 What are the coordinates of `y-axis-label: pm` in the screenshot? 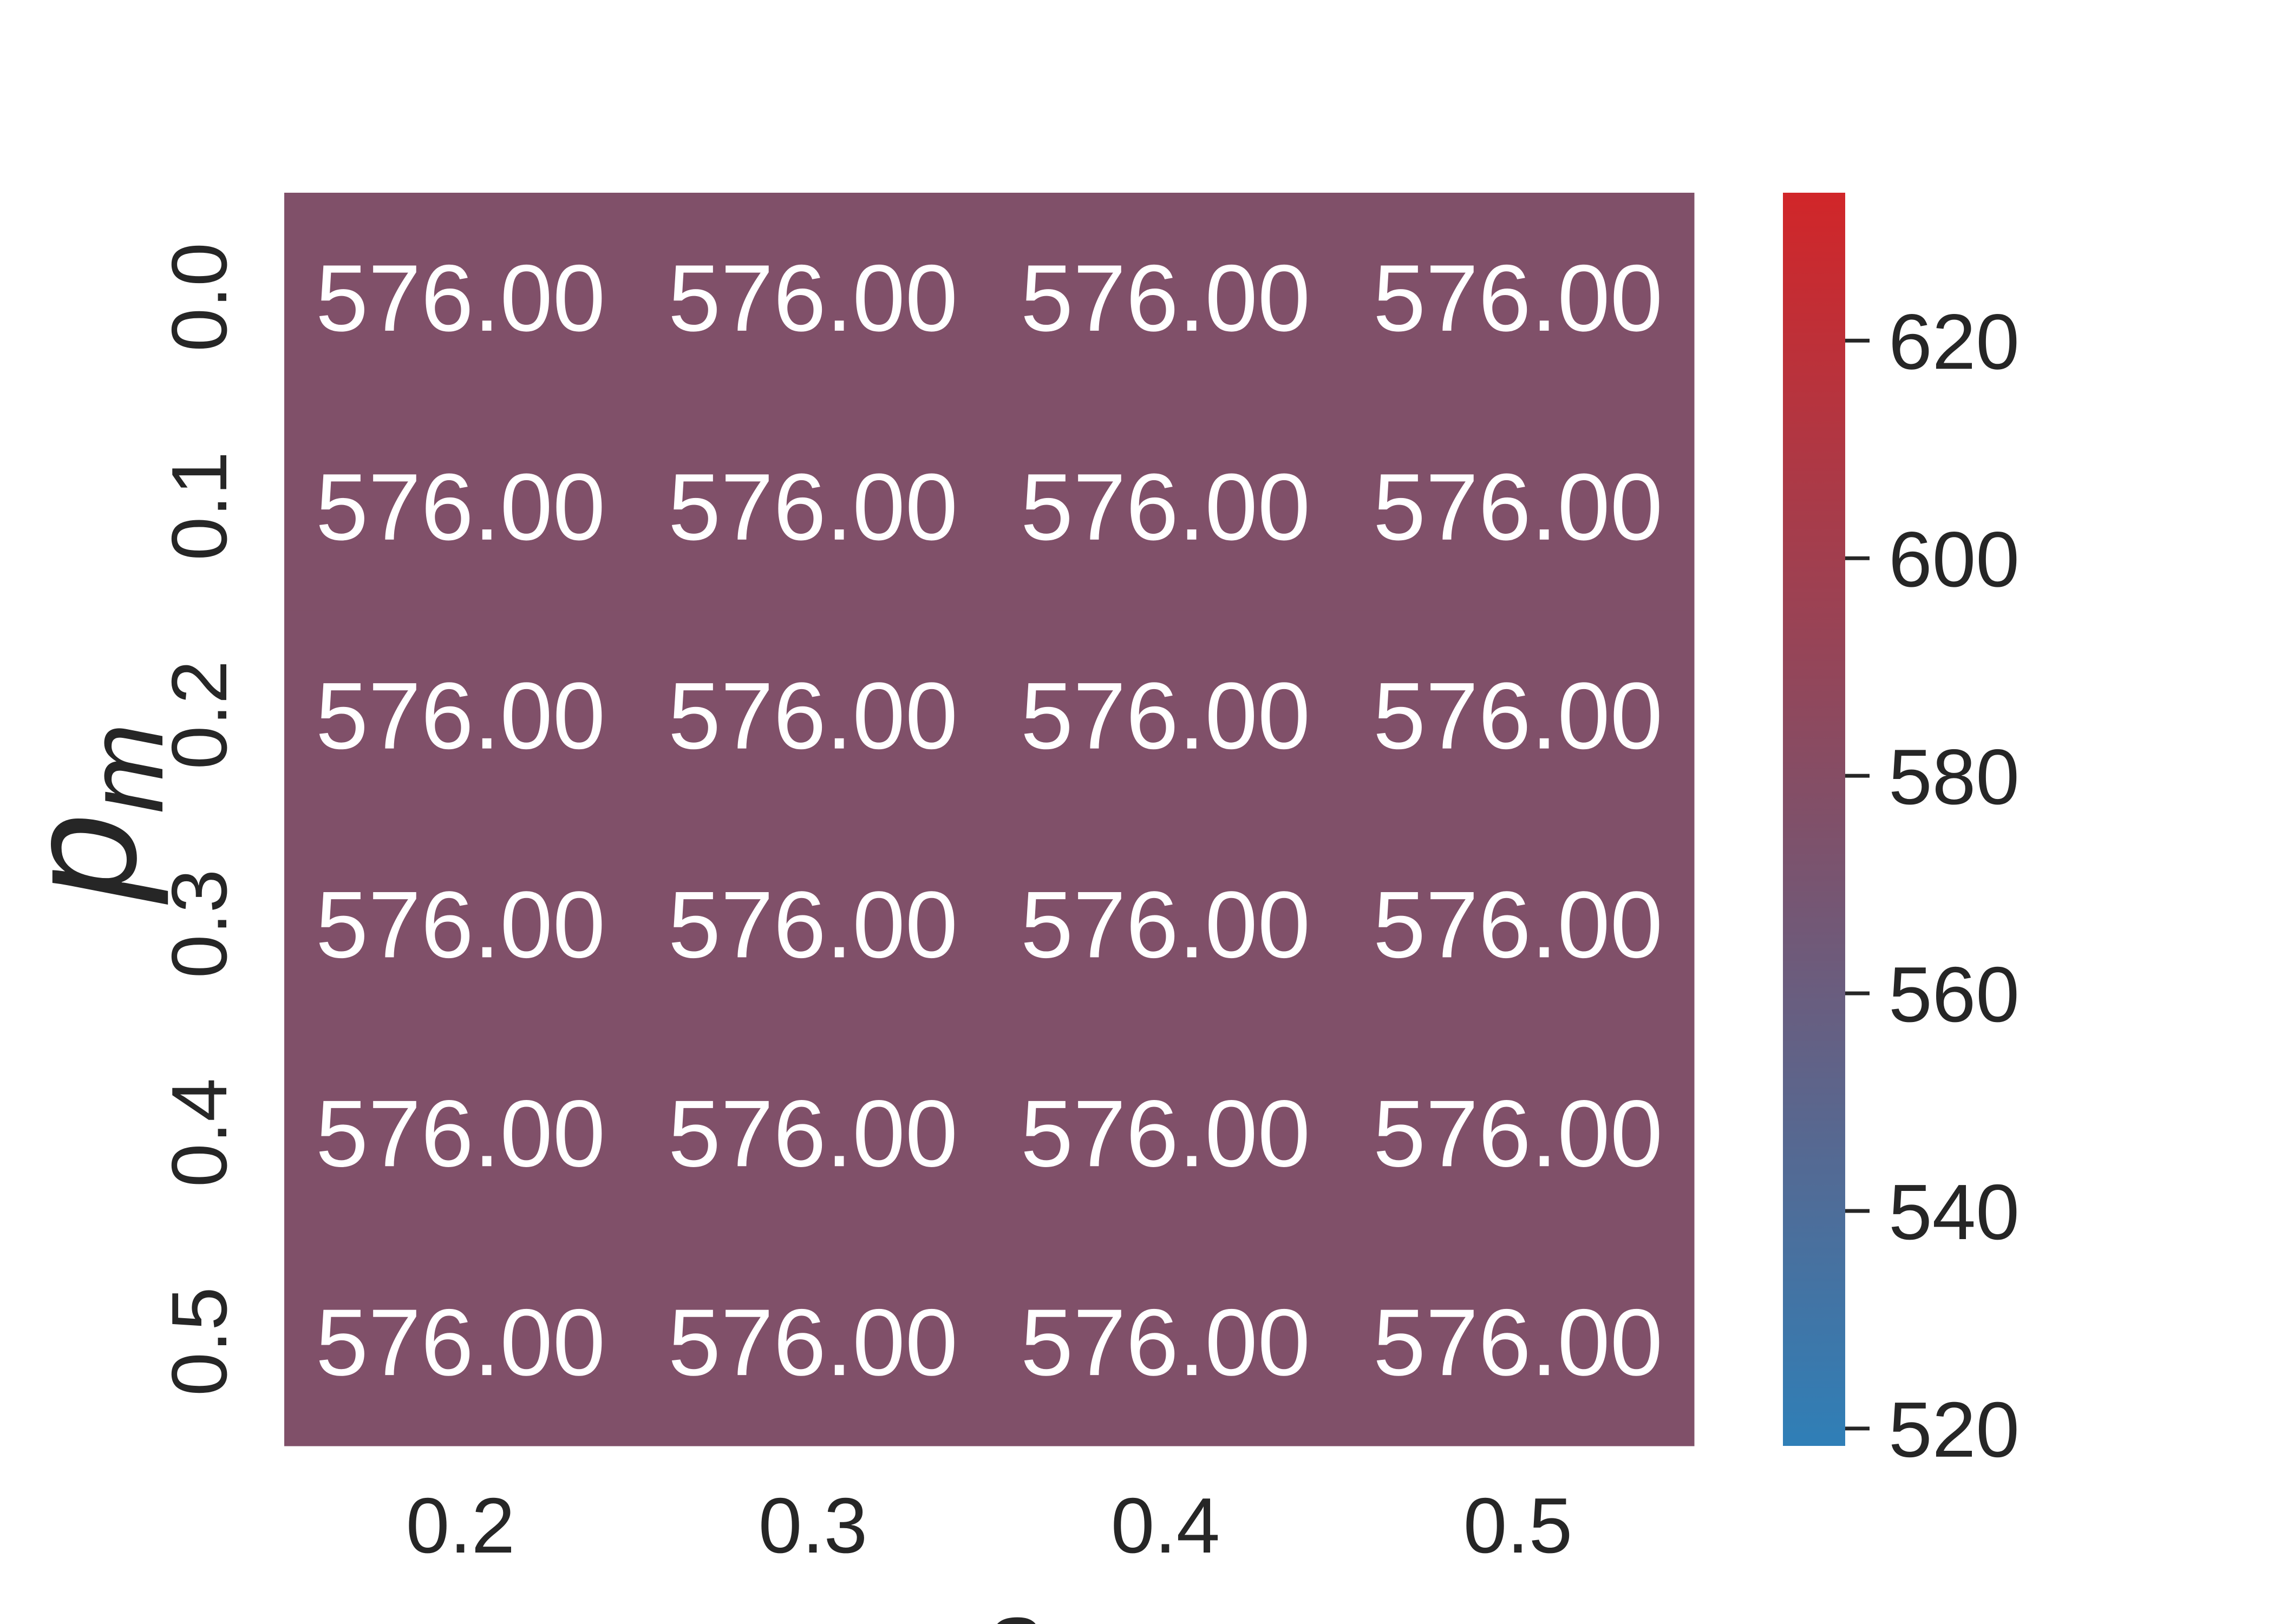 It's located at (93, 814).